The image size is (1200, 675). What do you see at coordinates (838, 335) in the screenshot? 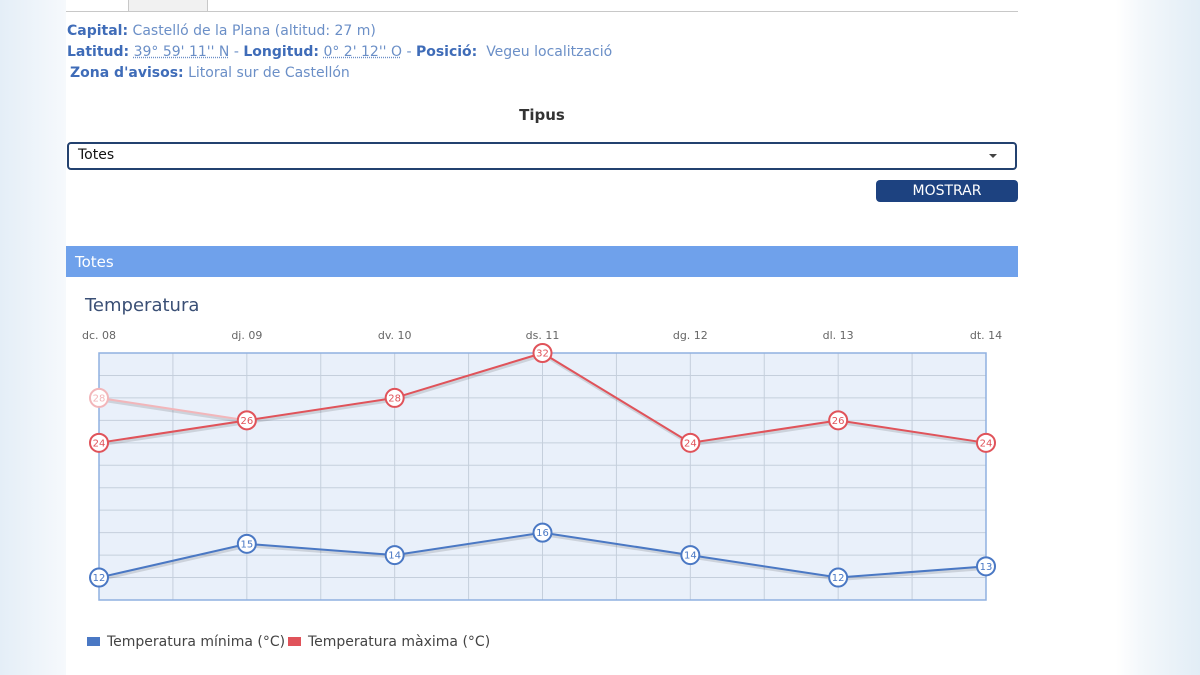
I see `x-tick-label: dl. 13` at bounding box center [838, 335].